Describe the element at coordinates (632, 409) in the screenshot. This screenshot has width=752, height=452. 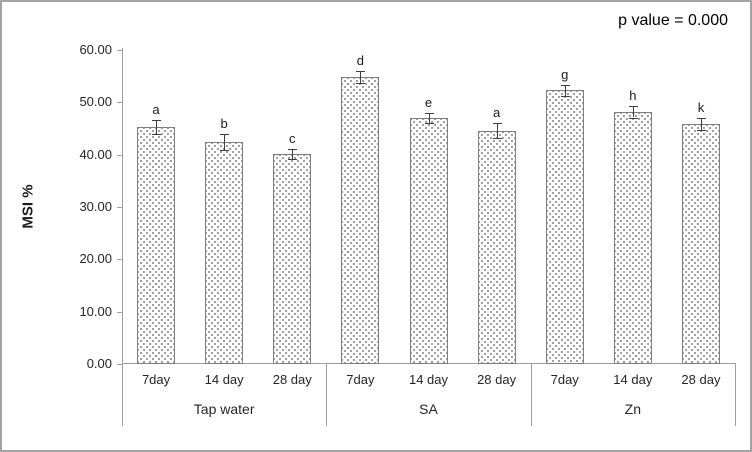
I see `group-label: Zn` at that location.